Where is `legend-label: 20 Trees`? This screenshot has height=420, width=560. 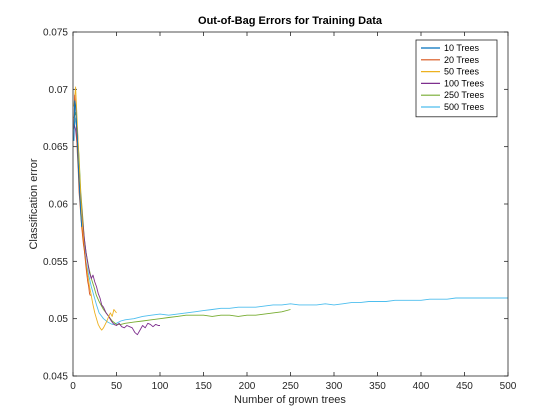
legend-label: 20 Trees is located at coordinates (462, 60).